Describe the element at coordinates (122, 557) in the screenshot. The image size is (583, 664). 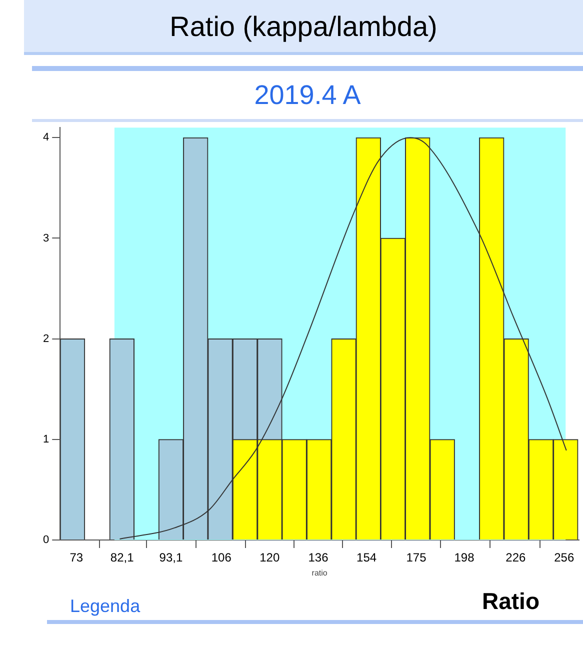
I see `x-tick-label: 82,1` at that location.